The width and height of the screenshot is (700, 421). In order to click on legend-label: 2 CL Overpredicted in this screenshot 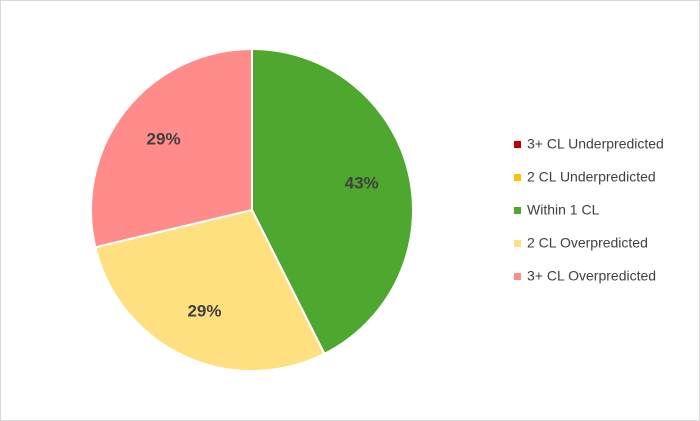, I will do `click(587, 243)`.